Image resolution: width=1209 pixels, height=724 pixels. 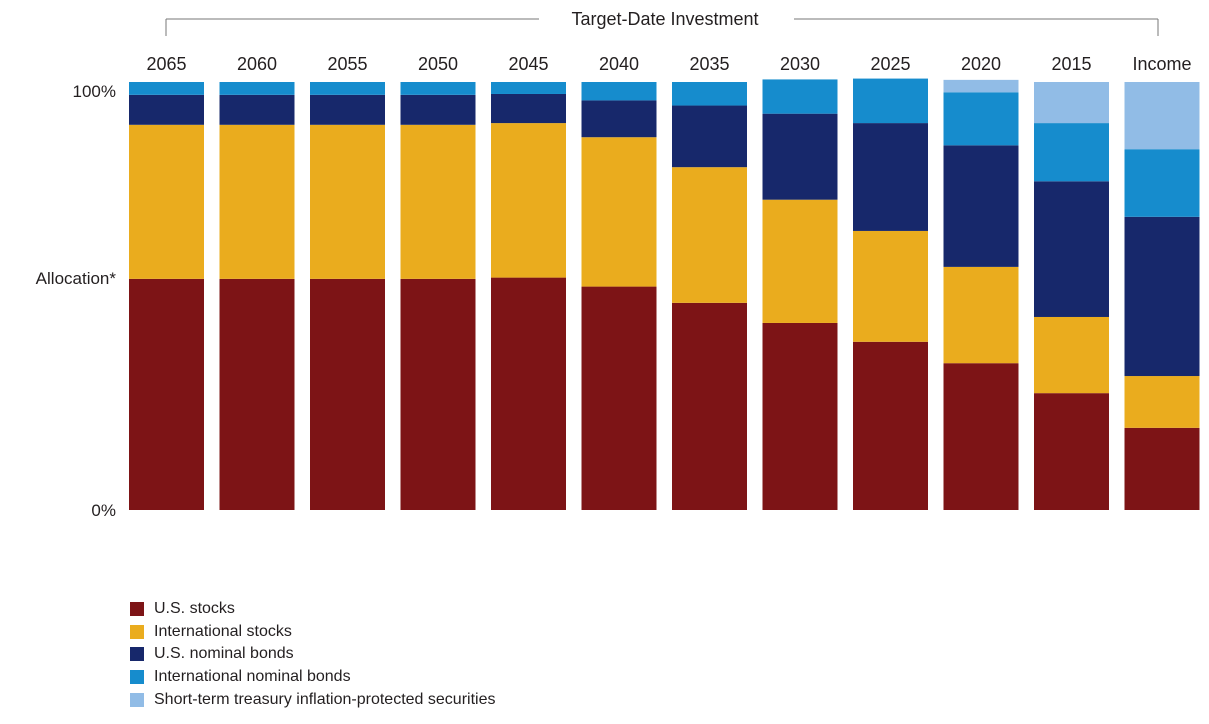 What do you see at coordinates (347, 64) in the screenshot?
I see `category-label-2055: 2055` at bounding box center [347, 64].